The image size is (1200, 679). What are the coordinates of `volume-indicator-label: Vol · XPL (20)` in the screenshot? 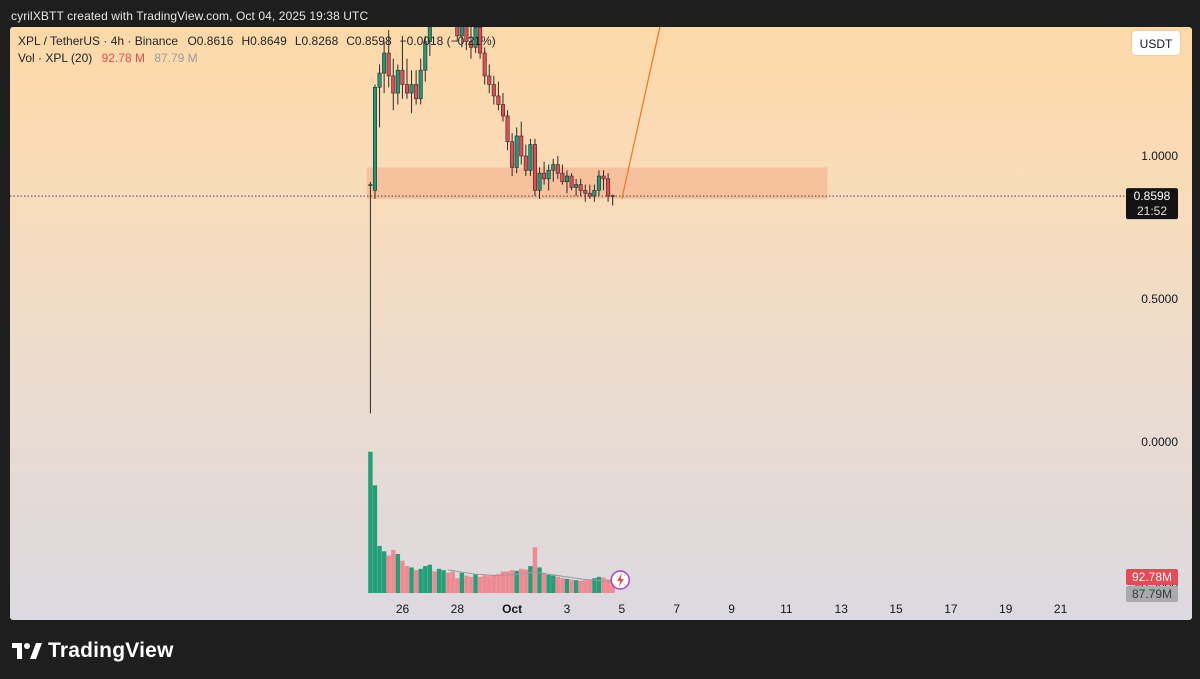 It's located at (55, 58).